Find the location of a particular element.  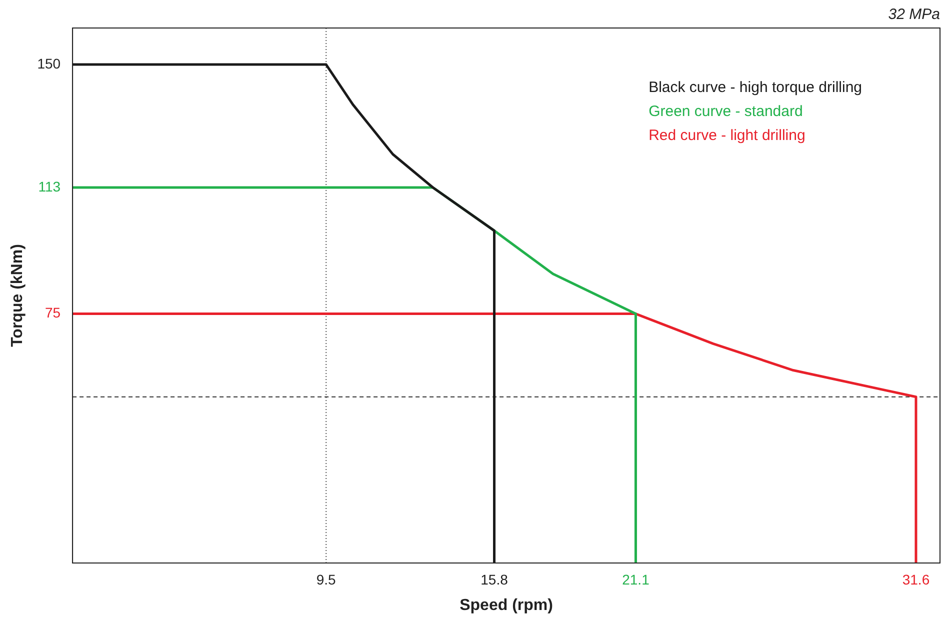

y-tick-label: 150 is located at coordinates (49, 63).